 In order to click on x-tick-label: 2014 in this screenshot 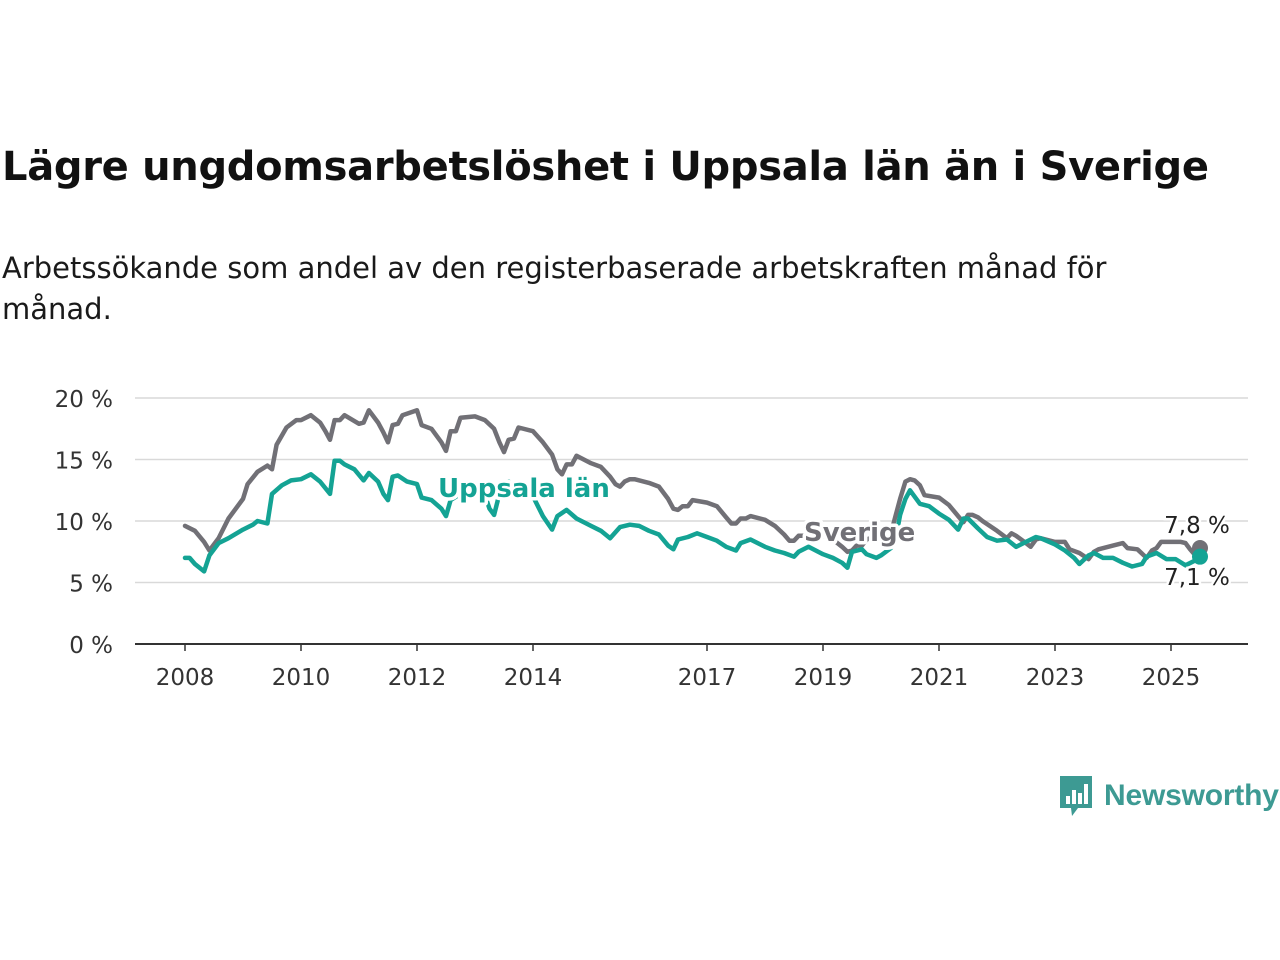, I will do `click(533, 678)`.